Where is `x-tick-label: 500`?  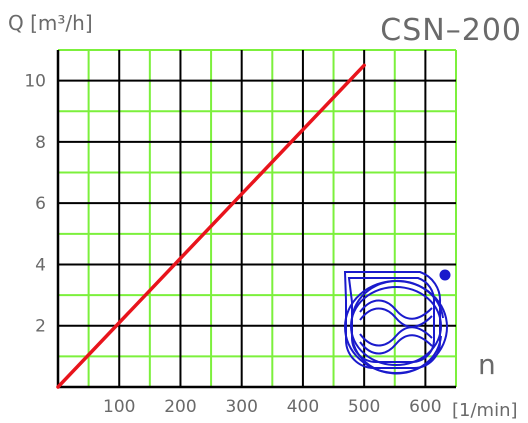
x-tick-label: 500 is located at coordinates (364, 407).